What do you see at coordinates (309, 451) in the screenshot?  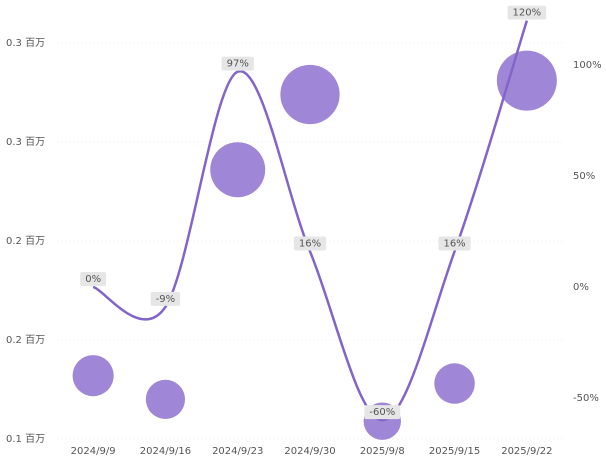 I see `x-tick-label: 2024/9/30` at bounding box center [309, 451].